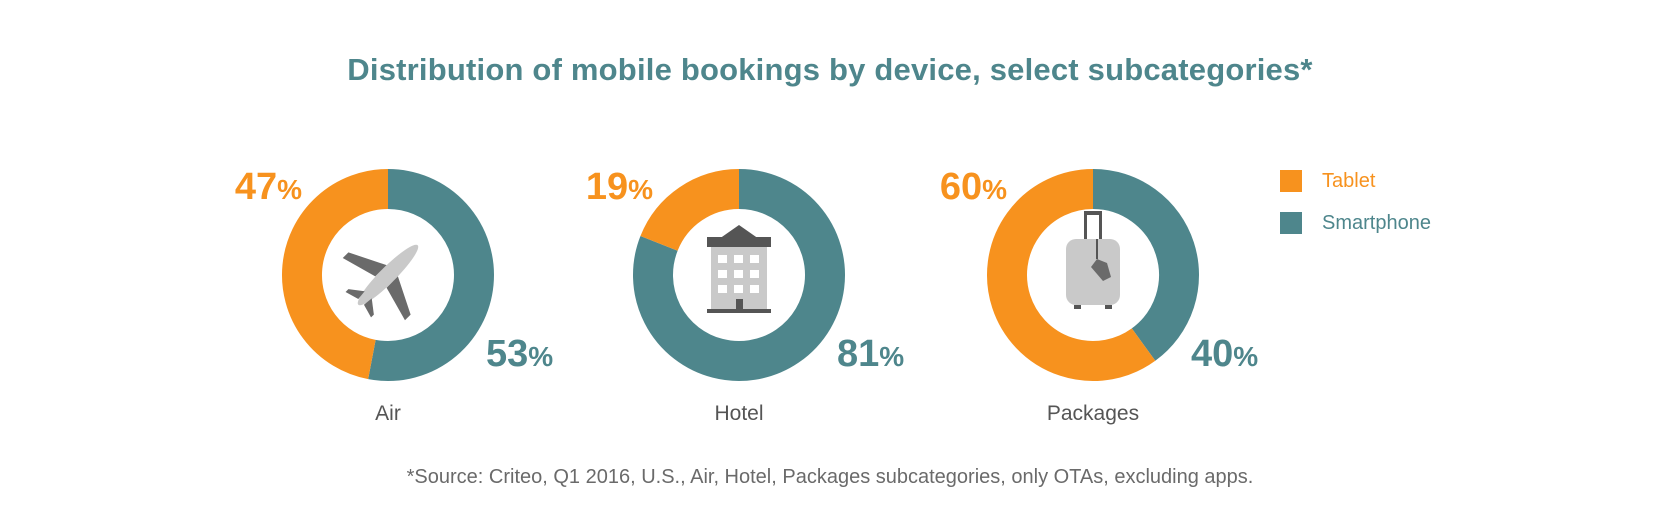 Image resolution: width=1660 pixels, height=526 pixels. I want to click on legend-label-smartphone: Smartphone, so click(1376, 222).